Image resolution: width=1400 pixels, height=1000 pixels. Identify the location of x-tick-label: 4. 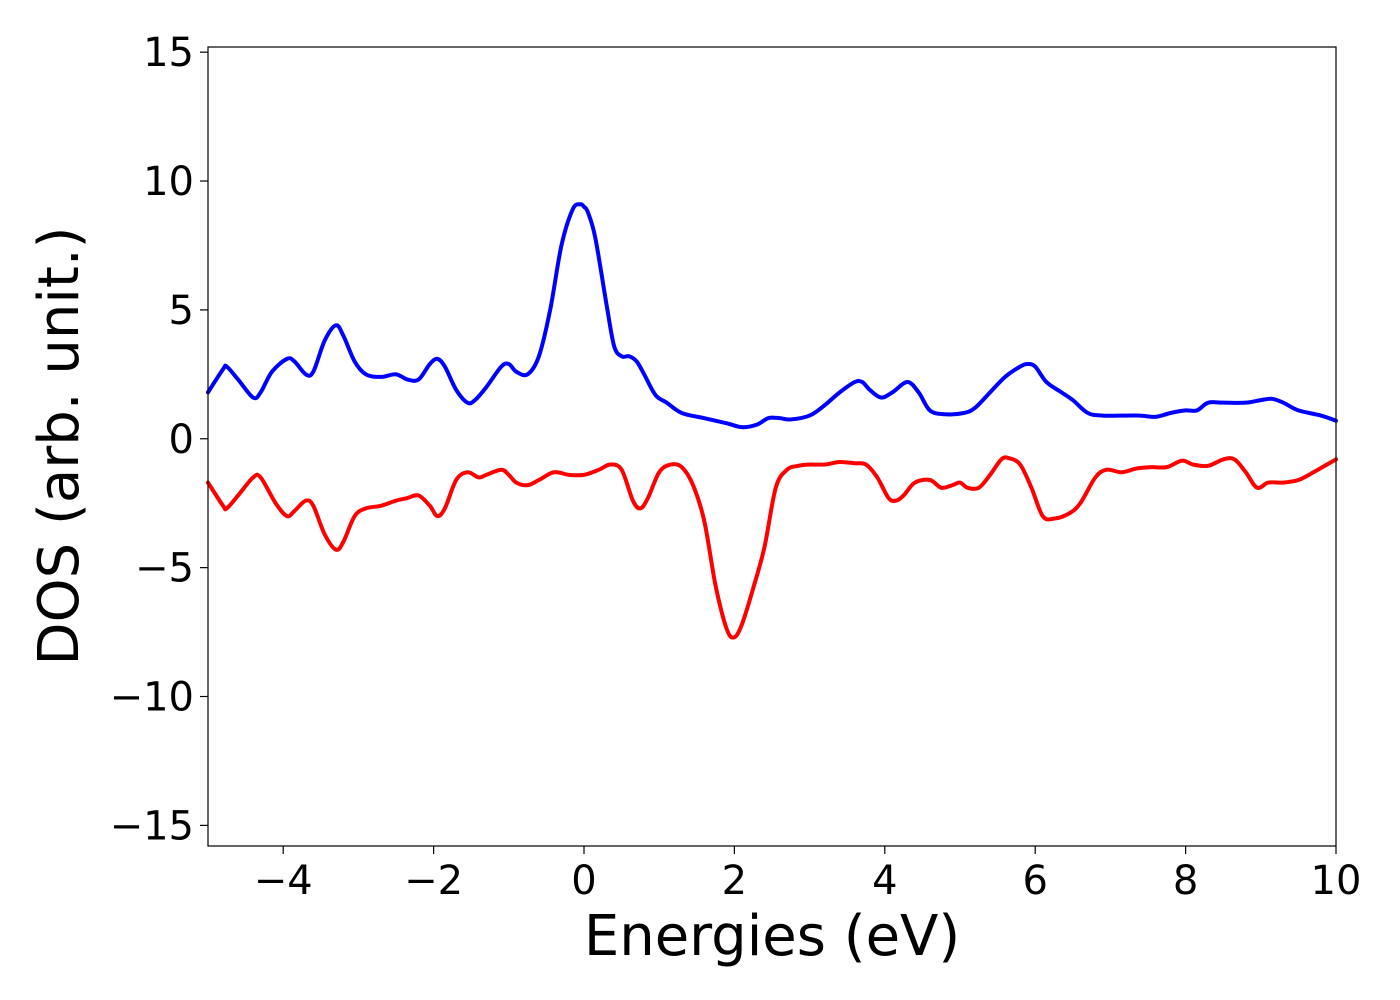
(884, 881).